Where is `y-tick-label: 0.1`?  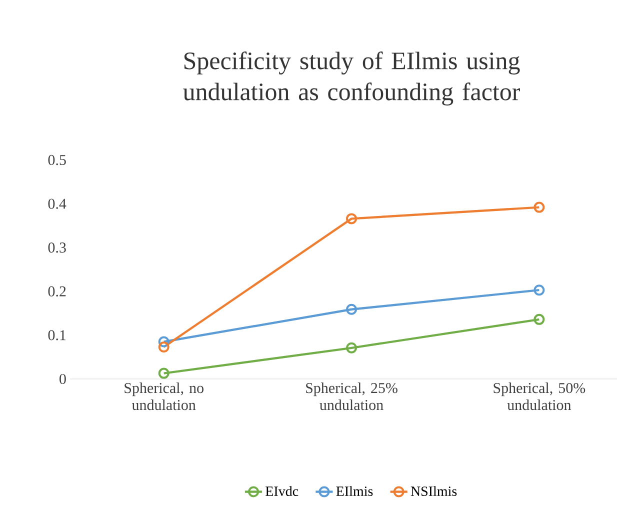
y-tick-label: 0.1 is located at coordinates (57, 335).